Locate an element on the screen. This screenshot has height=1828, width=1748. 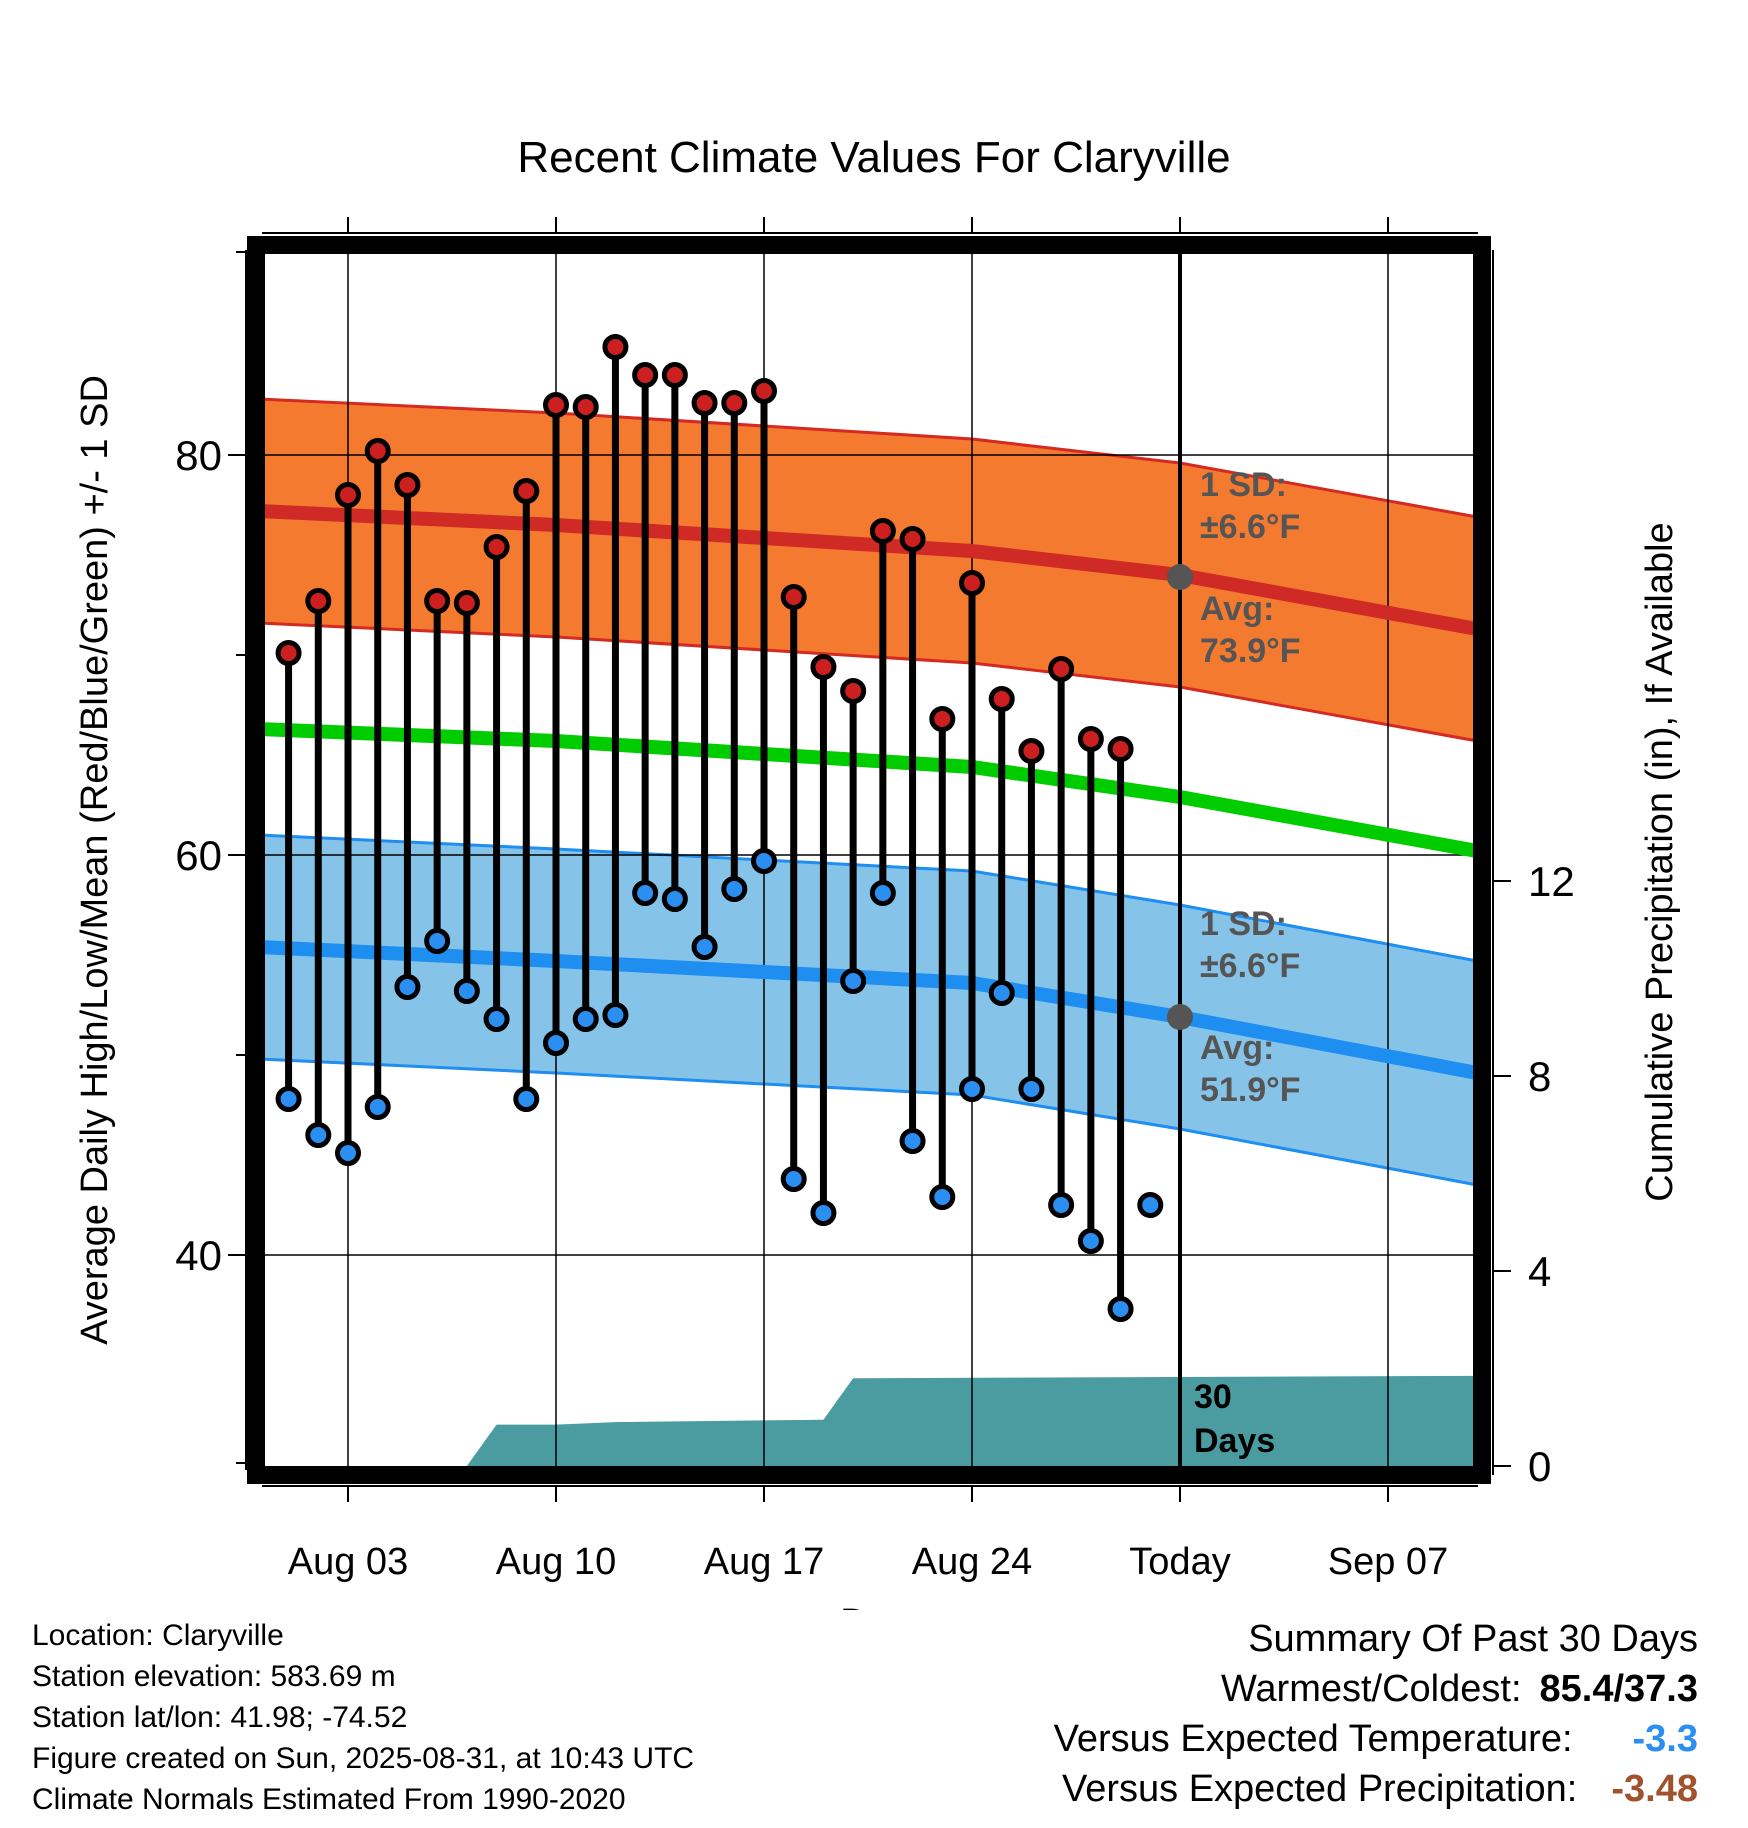
x-axis-label: Day is located at coordinates (874, 1606).